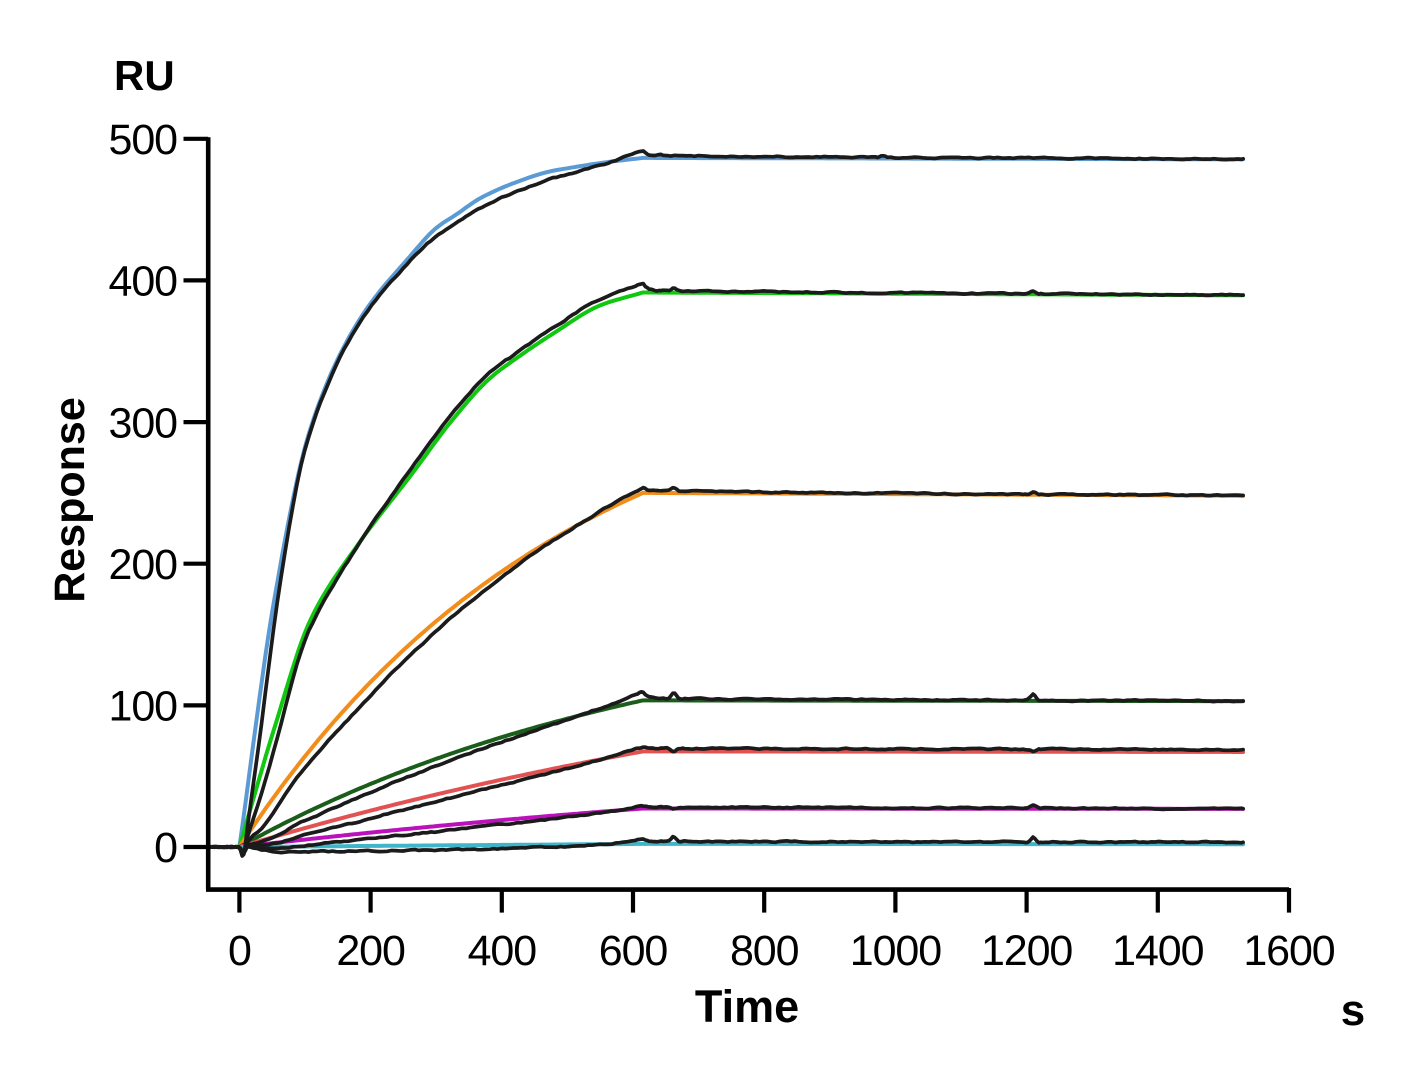 Image resolution: width=1428 pixels, height=1085 pixels. I want to click on svg-text: 300, so click(143, 423).